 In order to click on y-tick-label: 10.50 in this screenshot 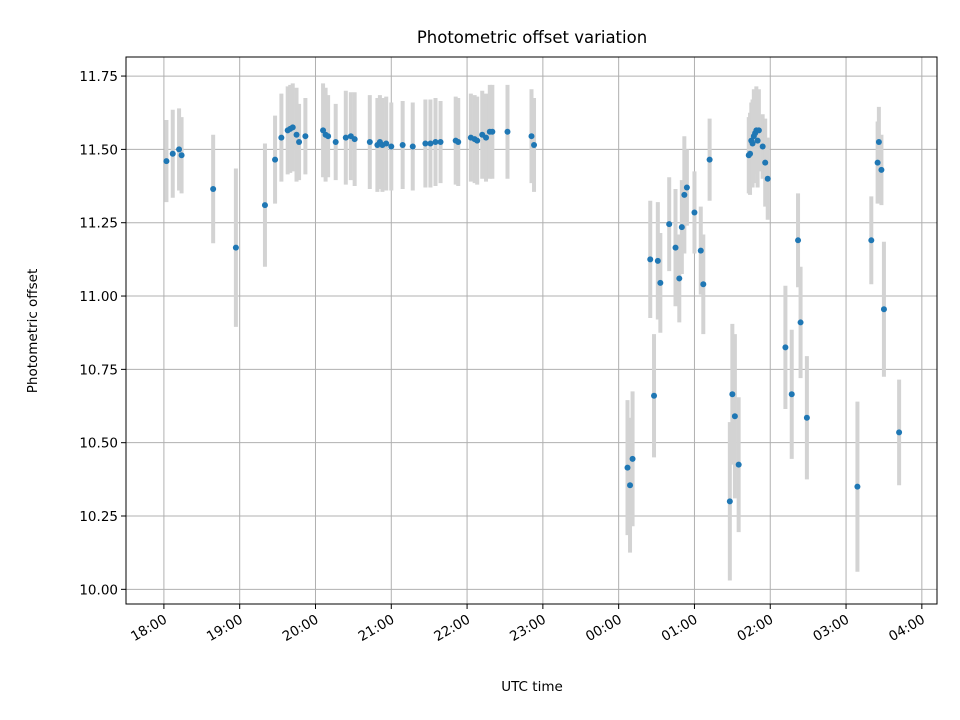, I will do `click(98, 444)`.